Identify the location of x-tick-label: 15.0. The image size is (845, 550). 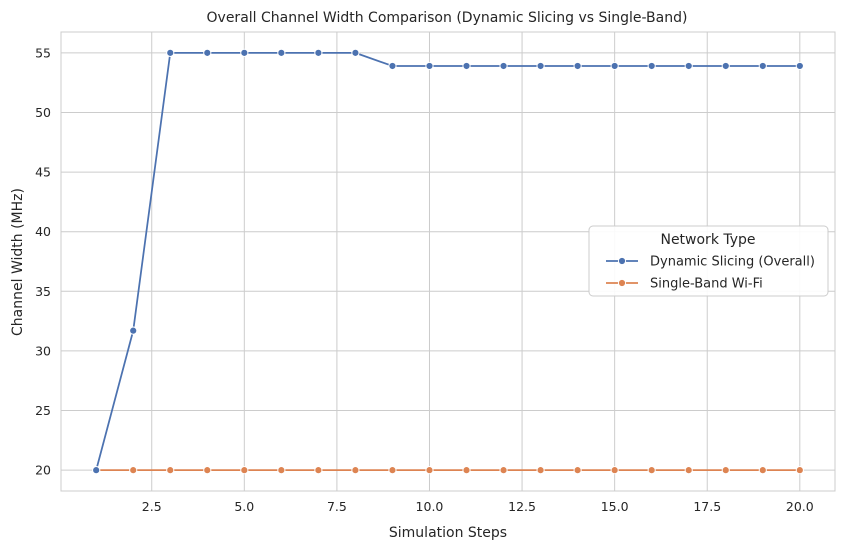
(615, 506).